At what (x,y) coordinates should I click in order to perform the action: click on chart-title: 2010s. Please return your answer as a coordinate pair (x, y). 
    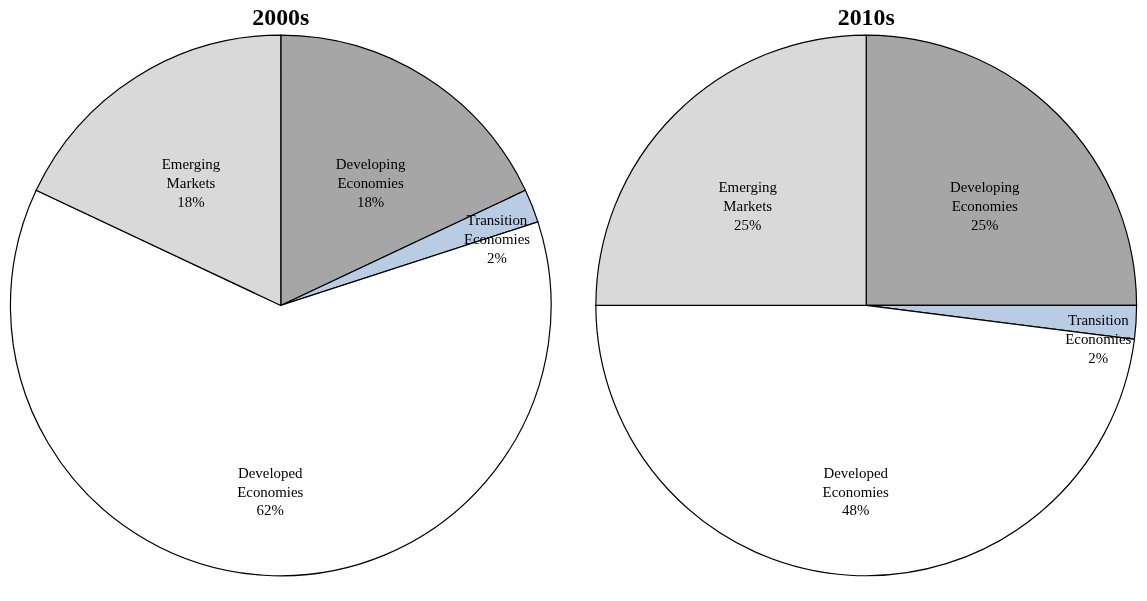
    Looking at the image, I should click on (866, 16).